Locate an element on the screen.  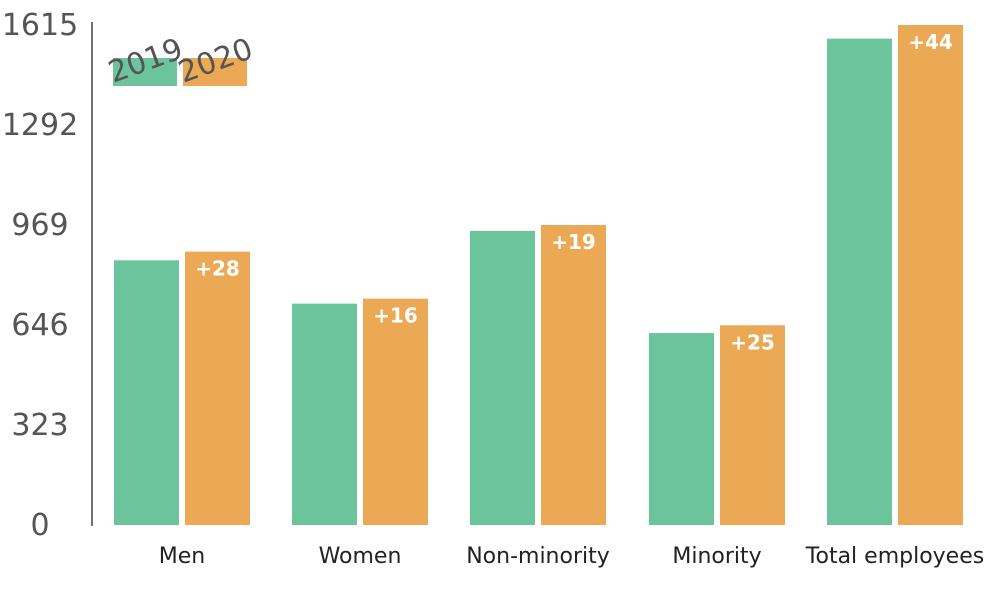
data-label: +44 is located at coordinates (930, 42).